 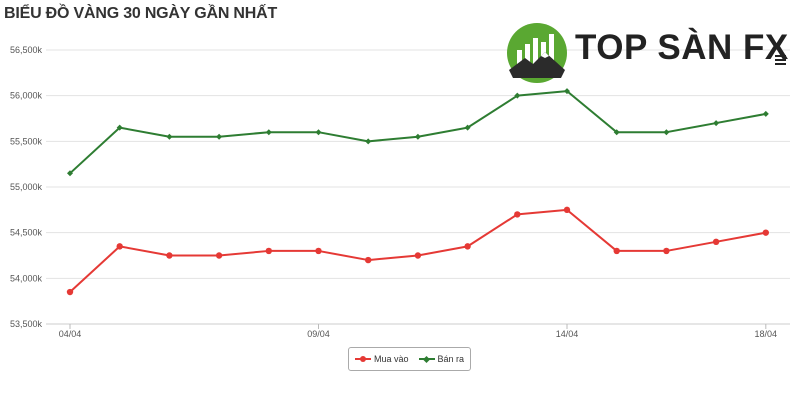 I want to click on legend-label-mua-vao: Mua vào, so click(x=391, y=359).